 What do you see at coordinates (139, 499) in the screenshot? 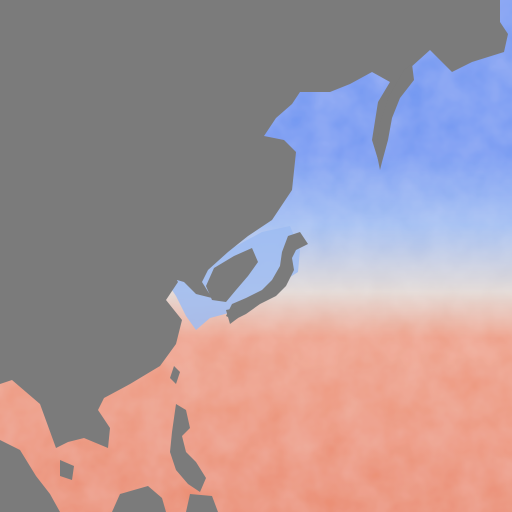
I see `borneo-fragment` at bounding box center [139, 499].